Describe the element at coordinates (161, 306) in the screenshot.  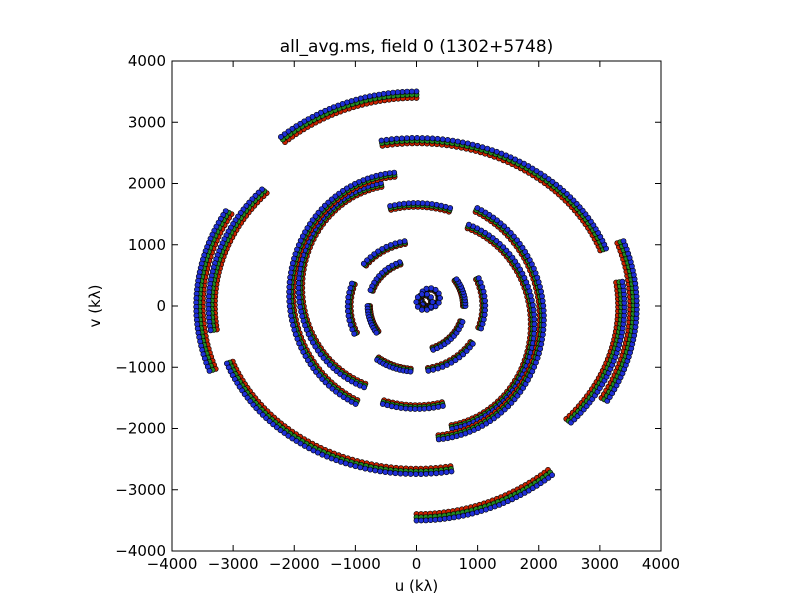
I see `y-tick-label: 0` at that location.